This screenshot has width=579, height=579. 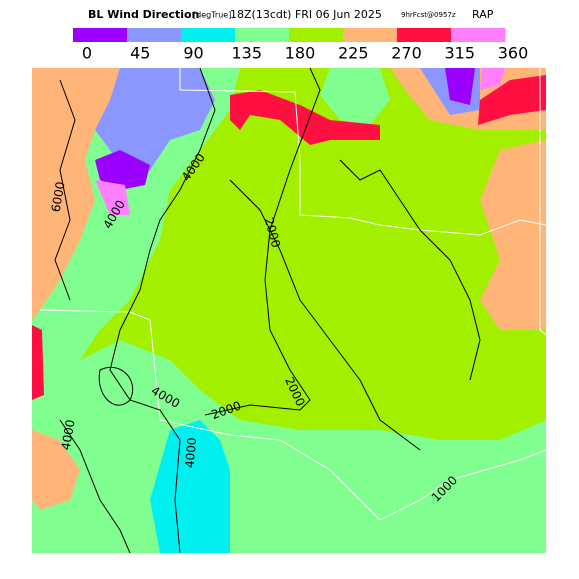 I want to click on colorbar-tick-label: 315, so click(x=459, y=53).